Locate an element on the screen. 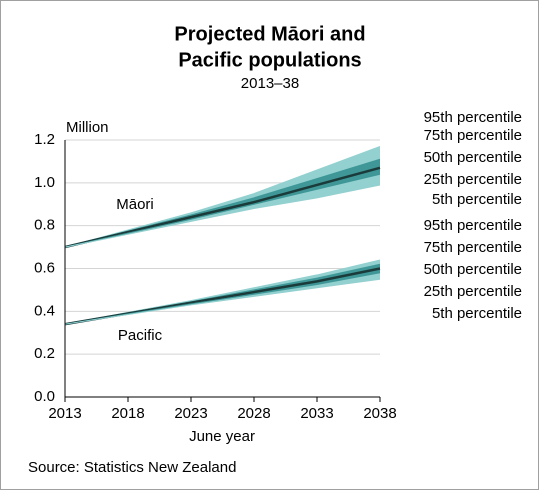 The image size is (540, 491). x-tick-label: 2013 is located at coordinates (64, 413).